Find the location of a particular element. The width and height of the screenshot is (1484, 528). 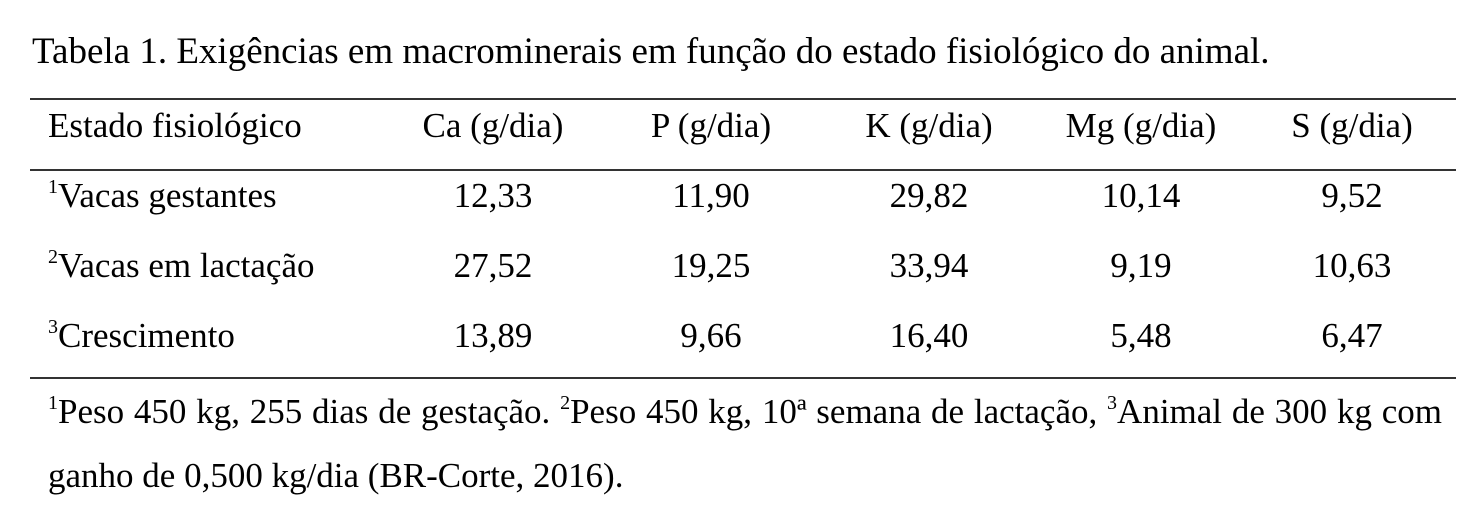

table-cell: 11,90 is located at coordinates (711, 195).